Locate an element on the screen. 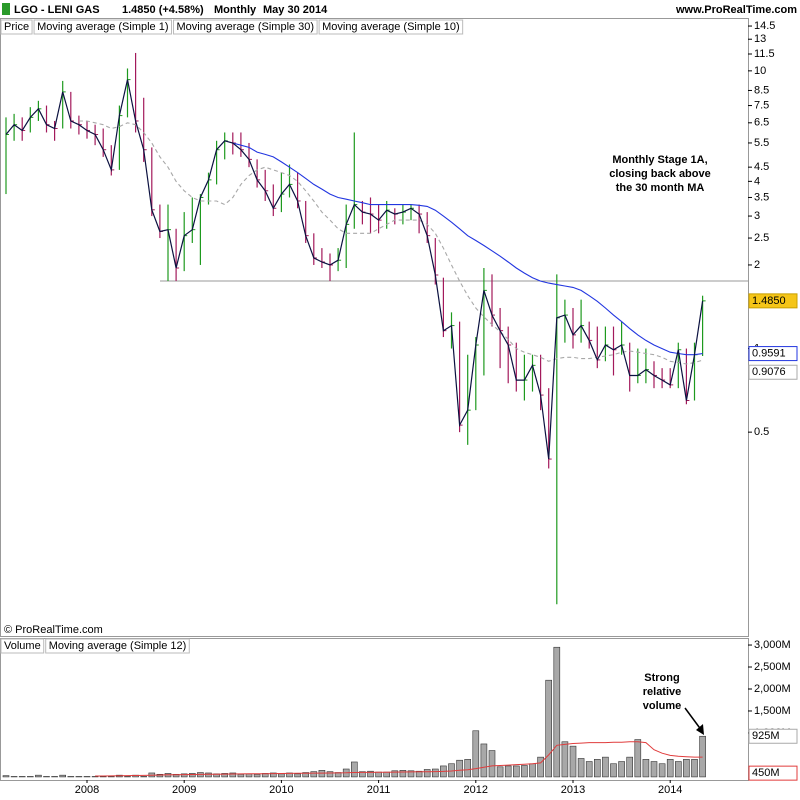 The width and height of the screenshot is (800, 800). y-tick-label: 1,500M is located at coordinates (772, 711).